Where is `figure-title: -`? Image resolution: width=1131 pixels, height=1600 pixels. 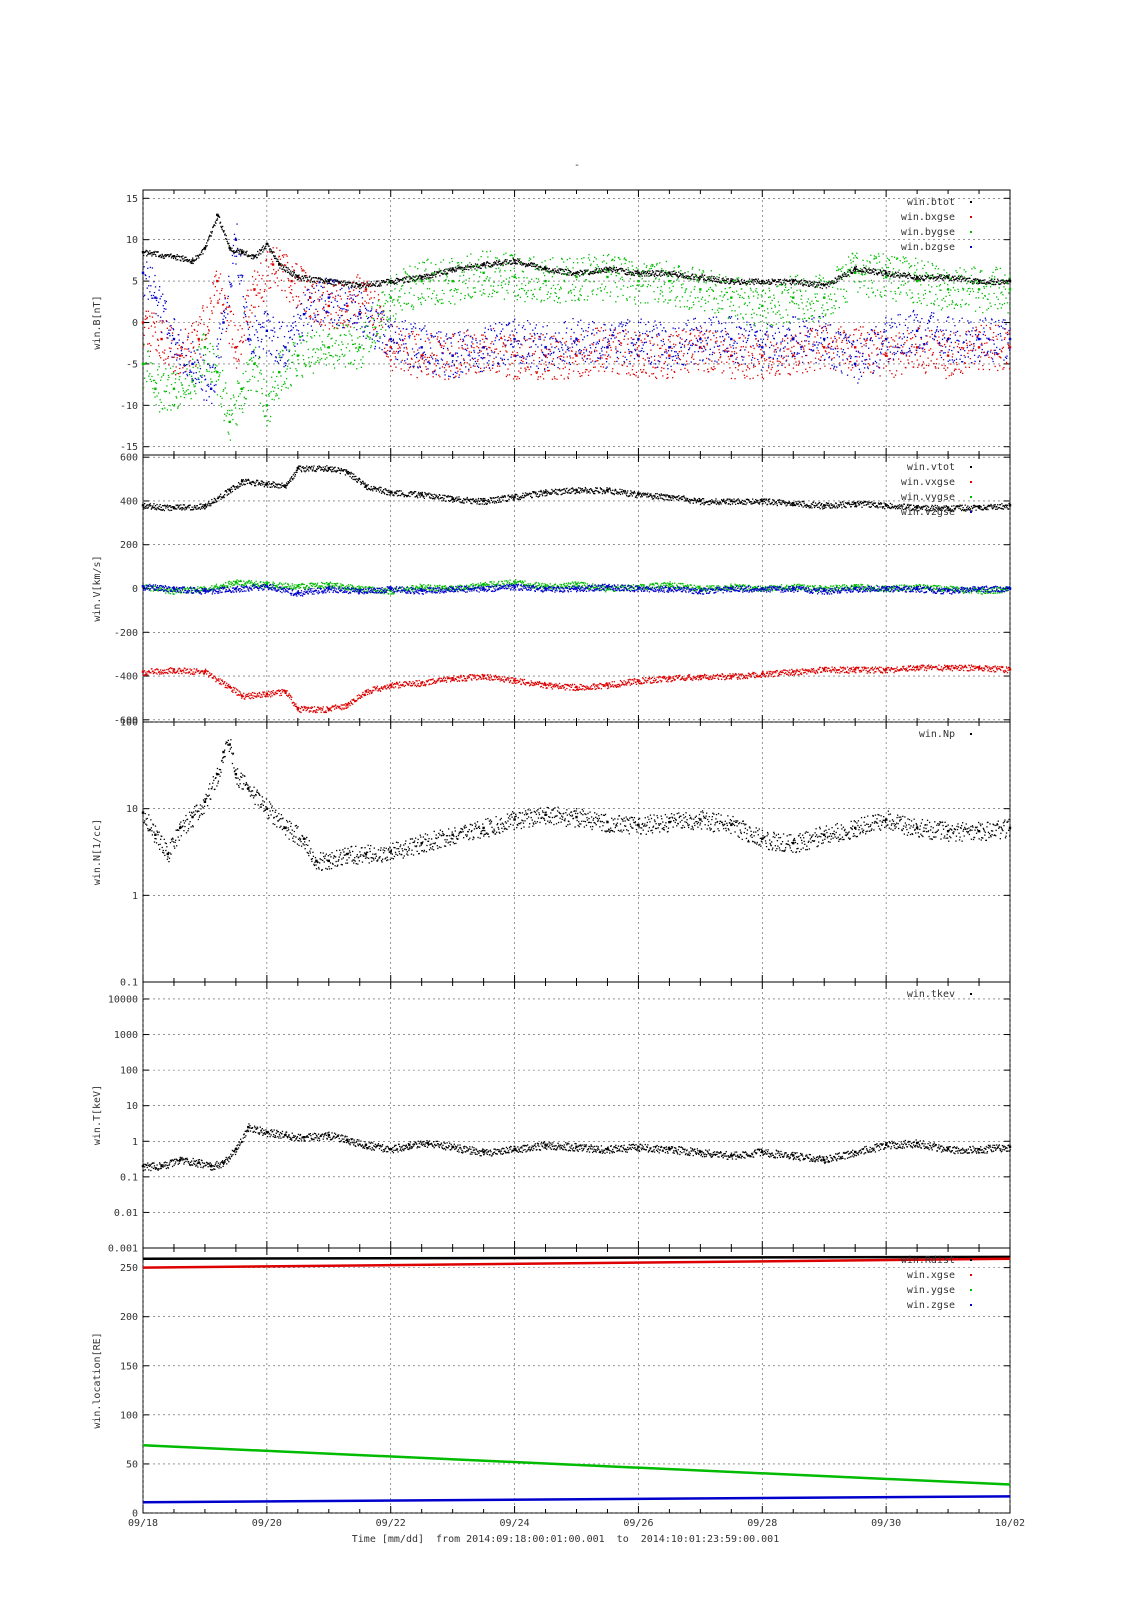
figure-title: - is located at coordinates (577, 165).